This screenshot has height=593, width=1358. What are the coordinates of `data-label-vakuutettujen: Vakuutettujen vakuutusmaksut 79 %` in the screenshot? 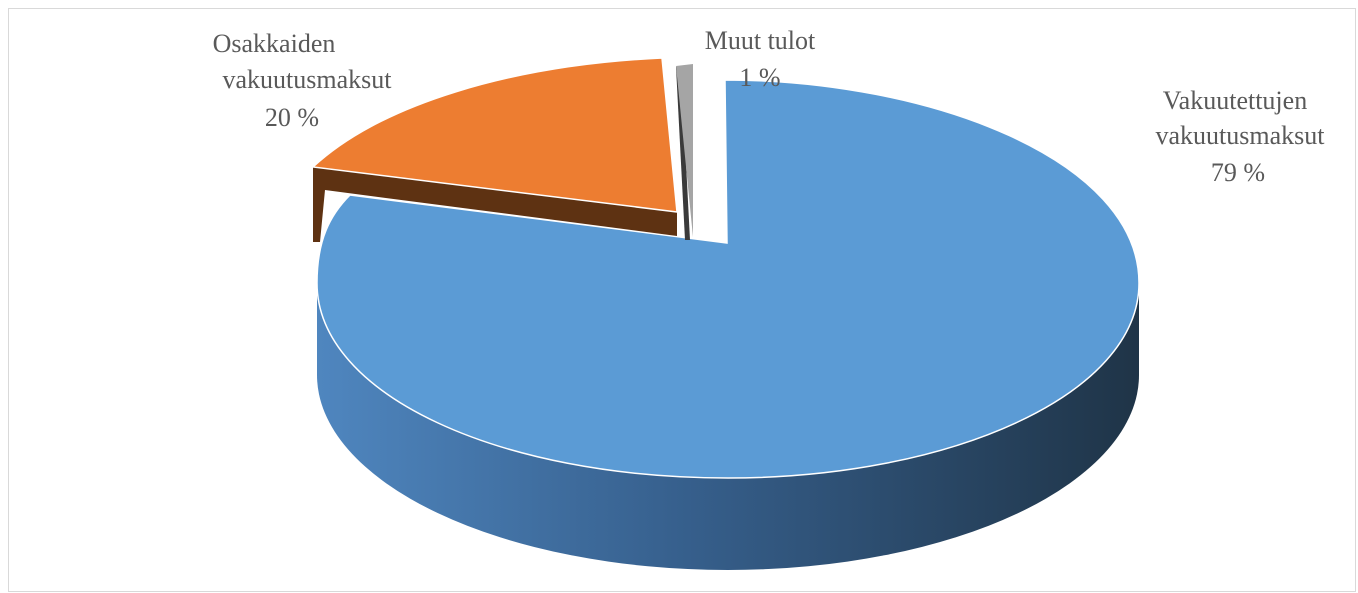 It's located at (1241, 136).